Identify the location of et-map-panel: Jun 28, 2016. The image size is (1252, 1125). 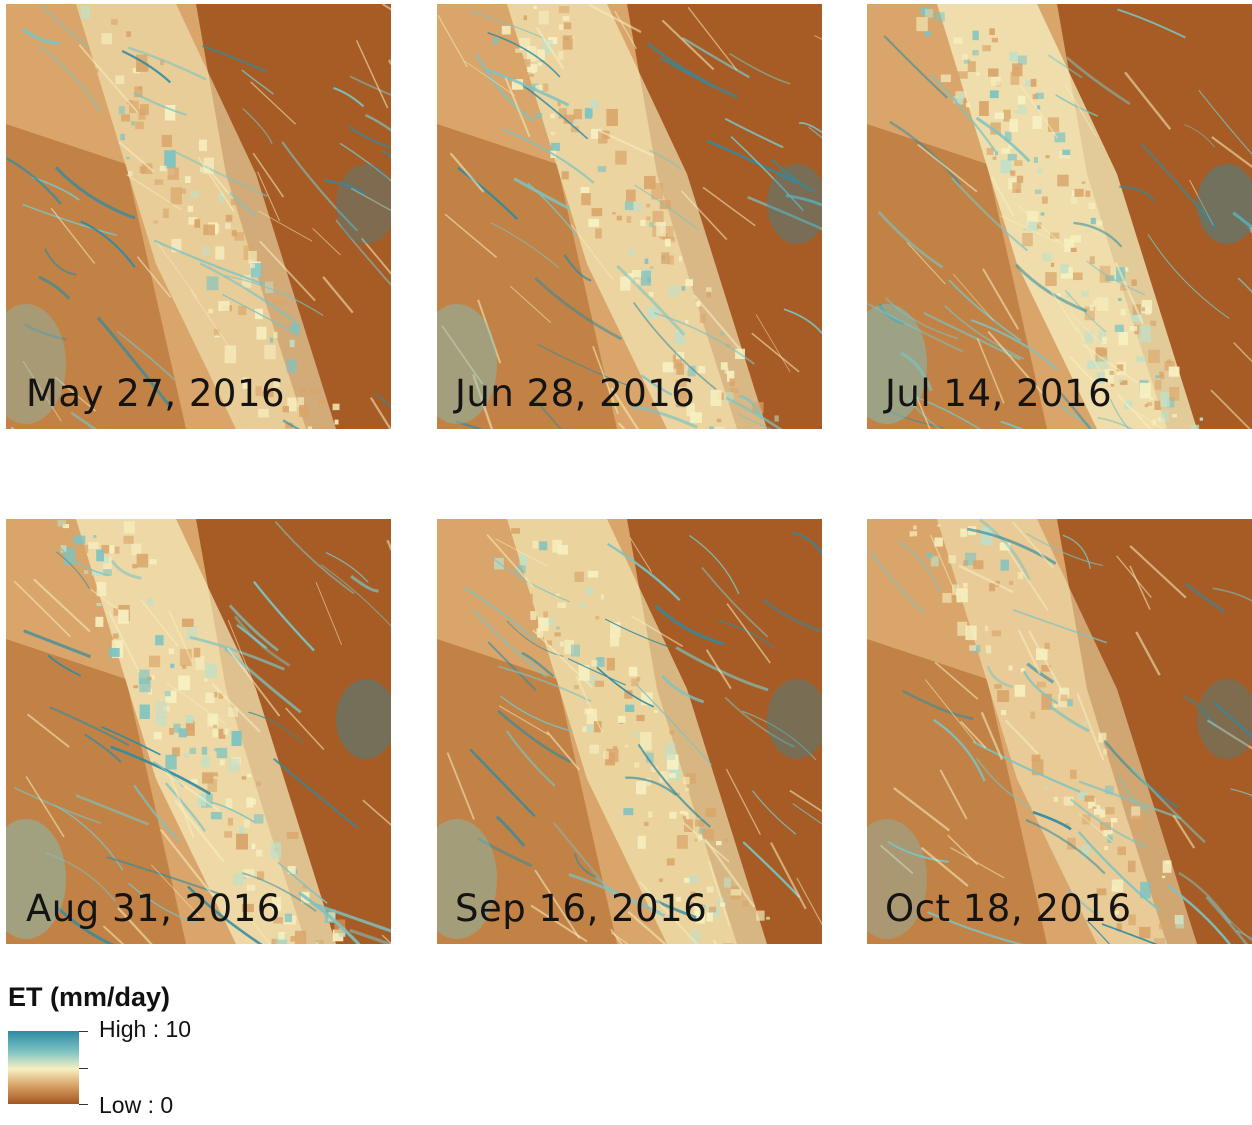
(629, 216).